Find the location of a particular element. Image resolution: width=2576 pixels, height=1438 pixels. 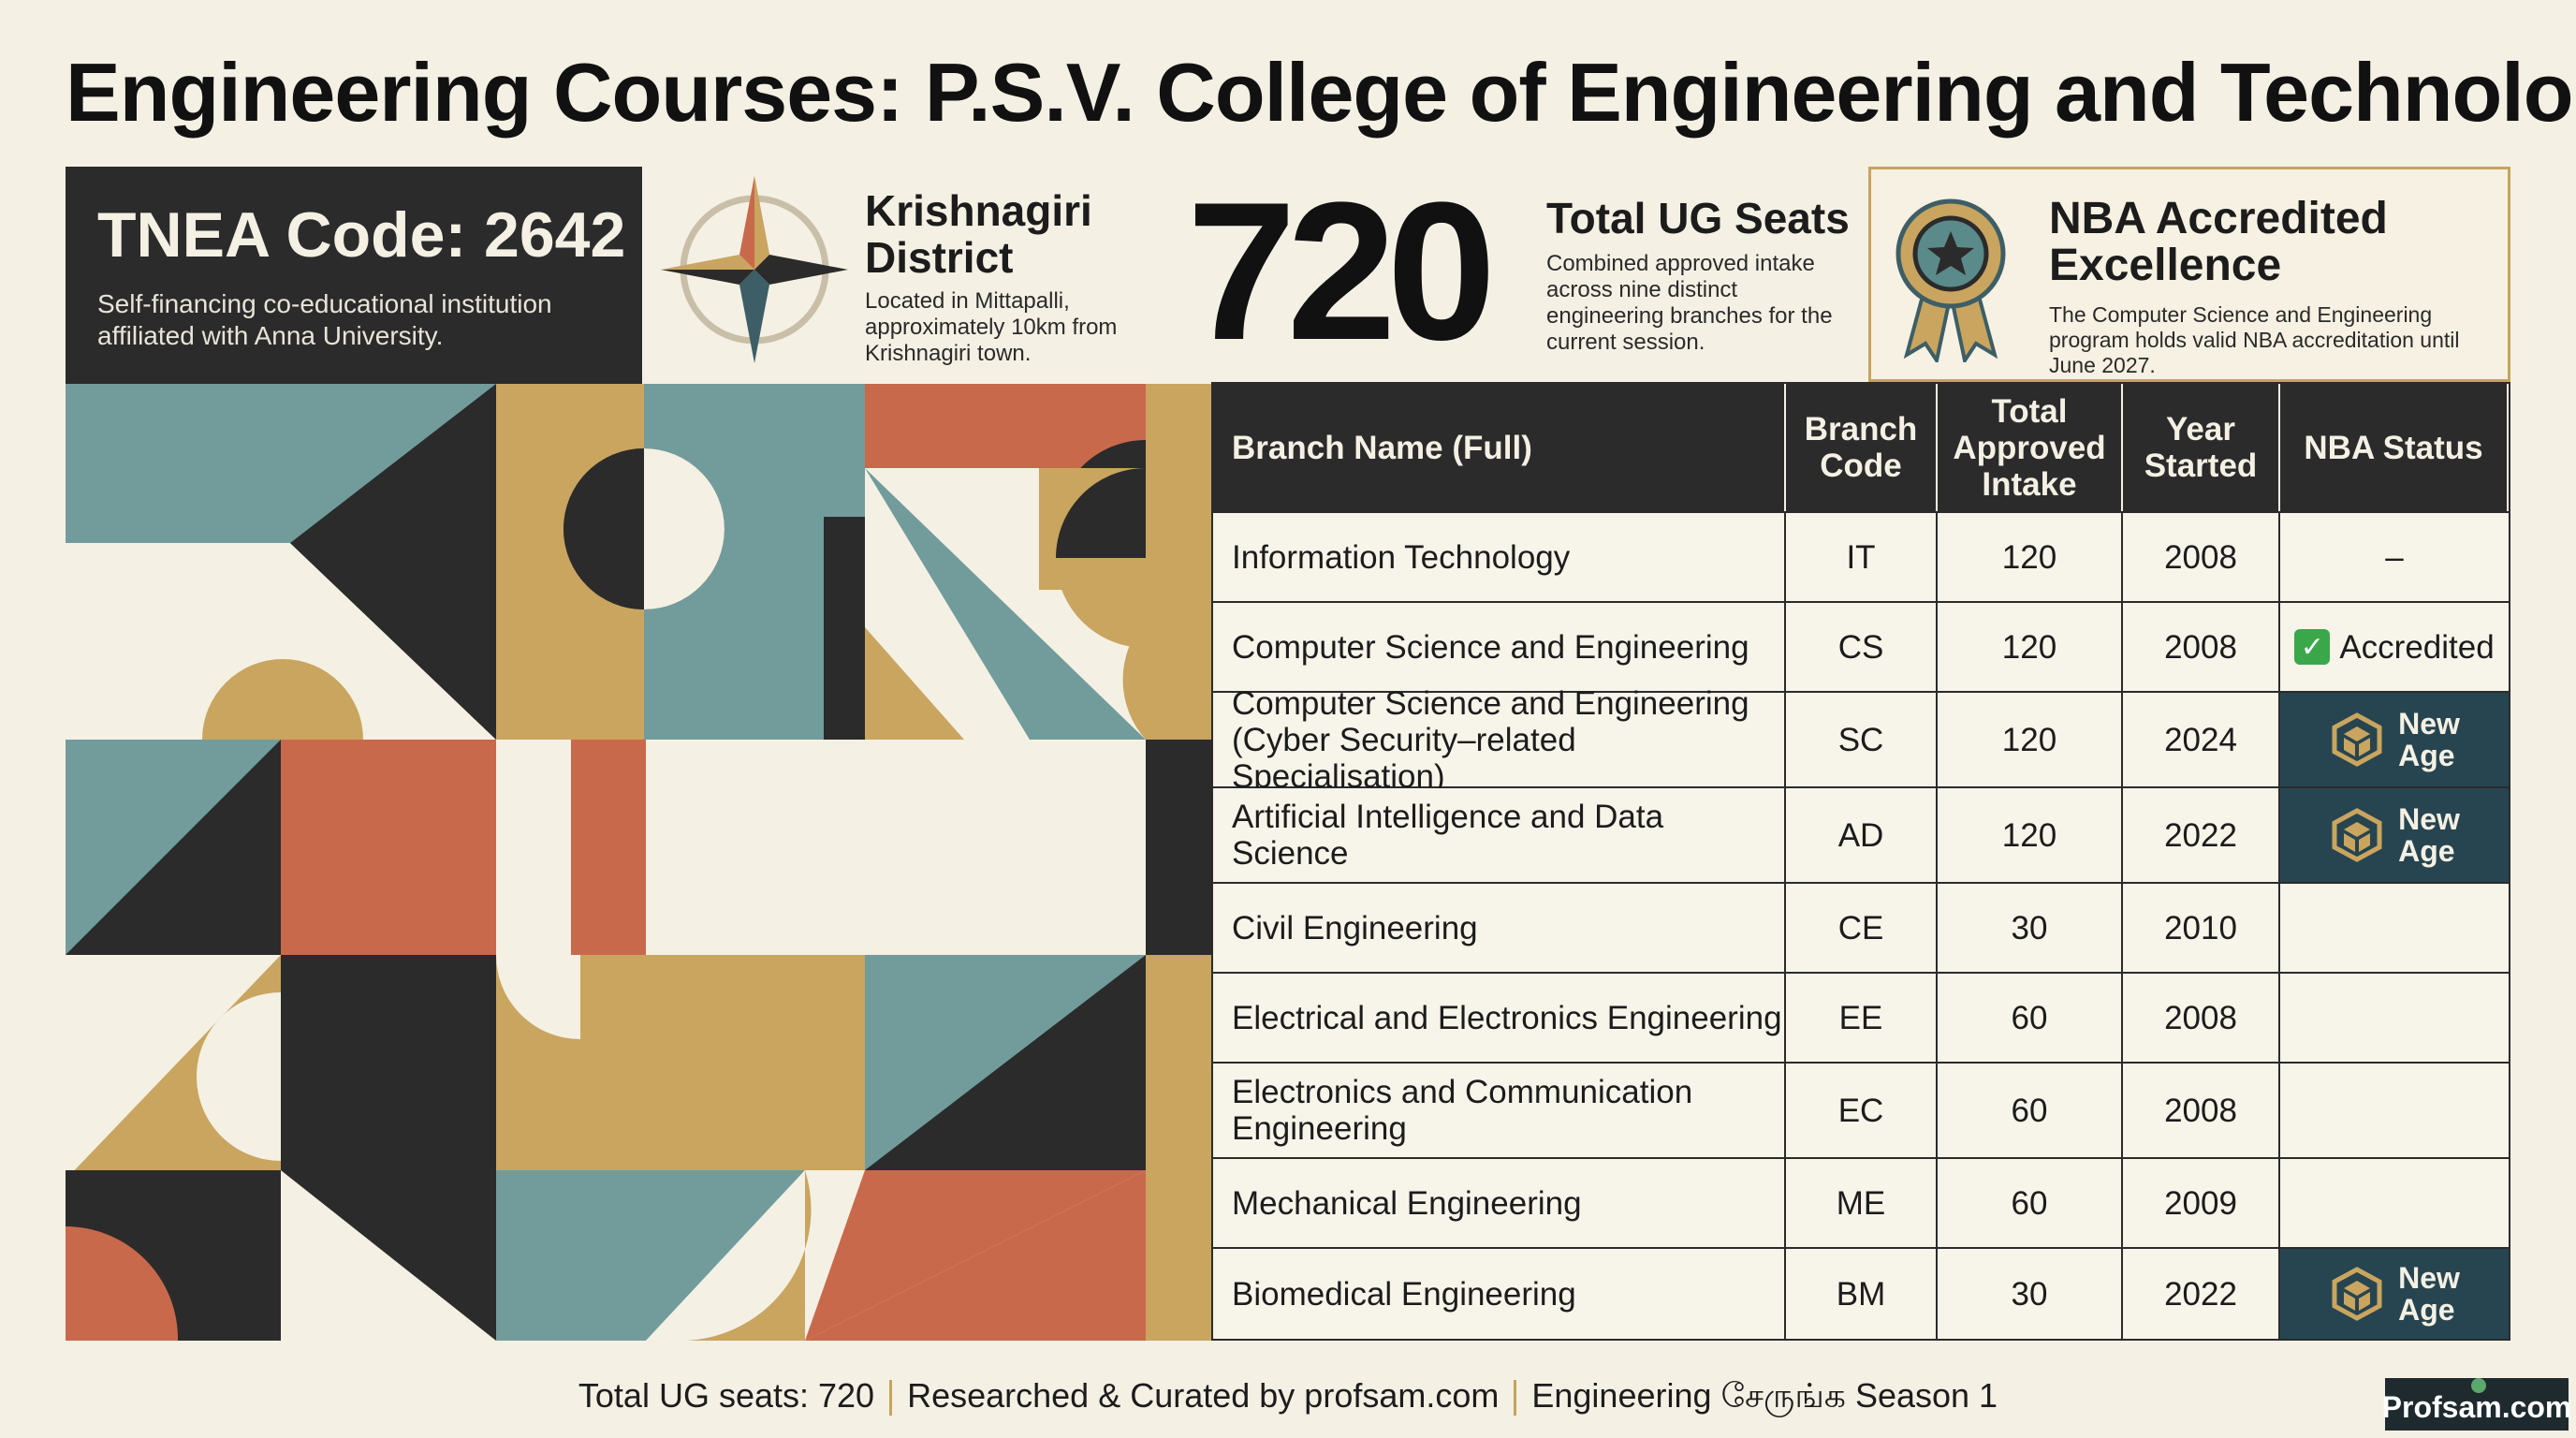

footer-series: Engineering சேருங்க Season 1 is located at coordinates (1764, 1395).